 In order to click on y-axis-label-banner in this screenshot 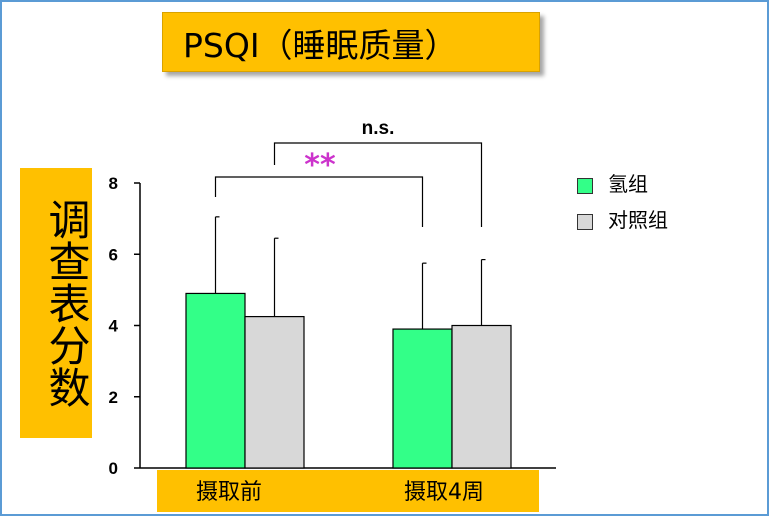, I will do `click(56, 303)`.